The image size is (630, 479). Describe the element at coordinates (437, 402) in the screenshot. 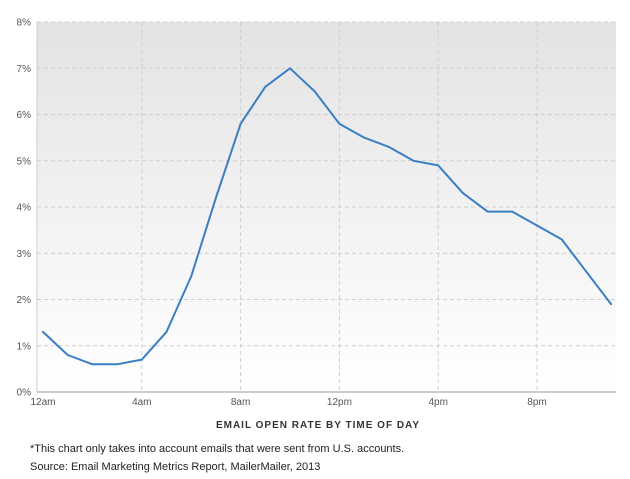

I see `x-tick-label: 4pm` at that location.